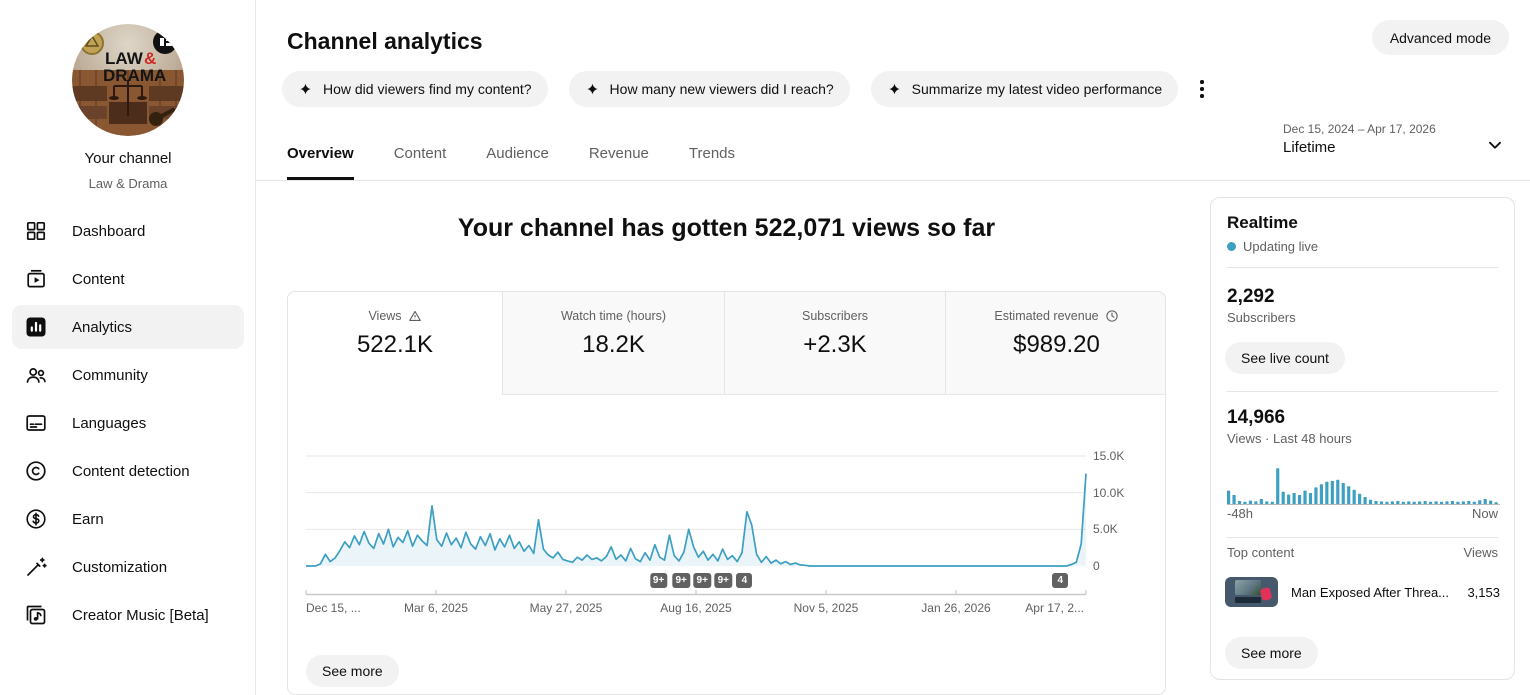  What do you see at coordinates (128, 80) in the screenshot?
I see `channel-avatar: LAW & DRAMA` at bounding box center [128, 80].